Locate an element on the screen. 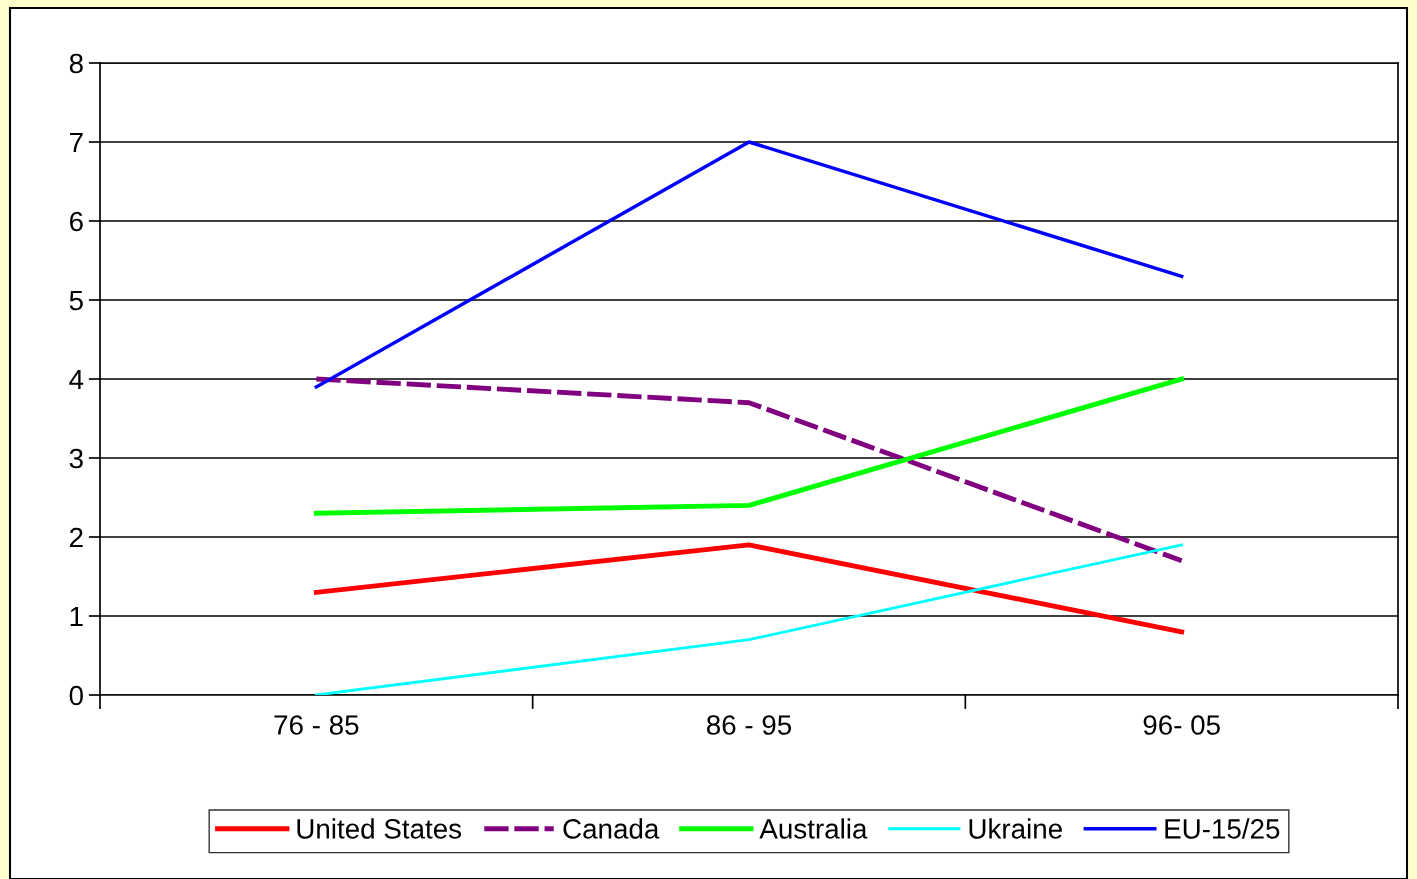  legend-label: United States is located at coordinates (379, 828).